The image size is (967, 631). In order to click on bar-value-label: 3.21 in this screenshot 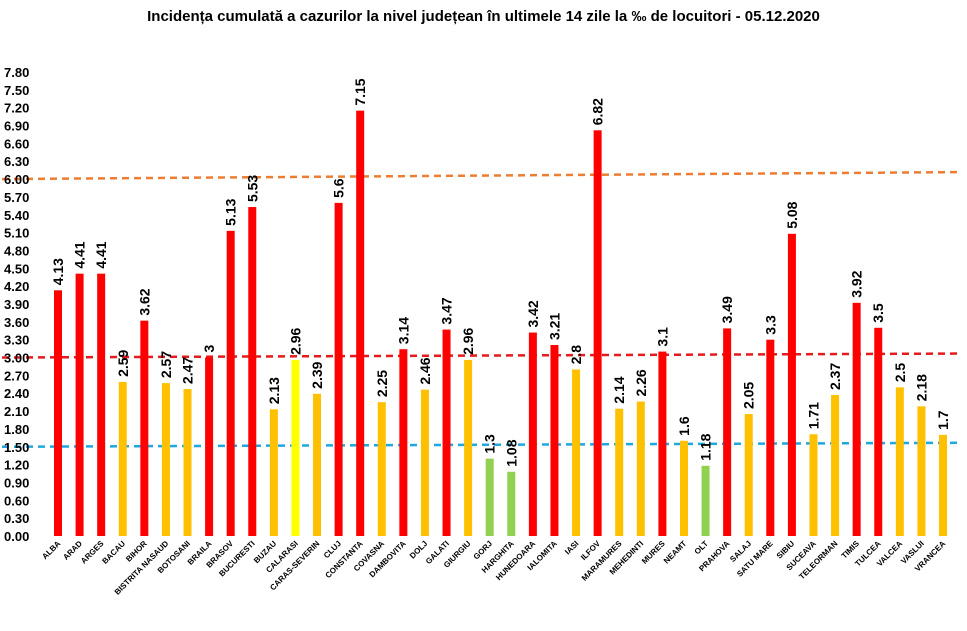, I will do `click(554, 326)`.